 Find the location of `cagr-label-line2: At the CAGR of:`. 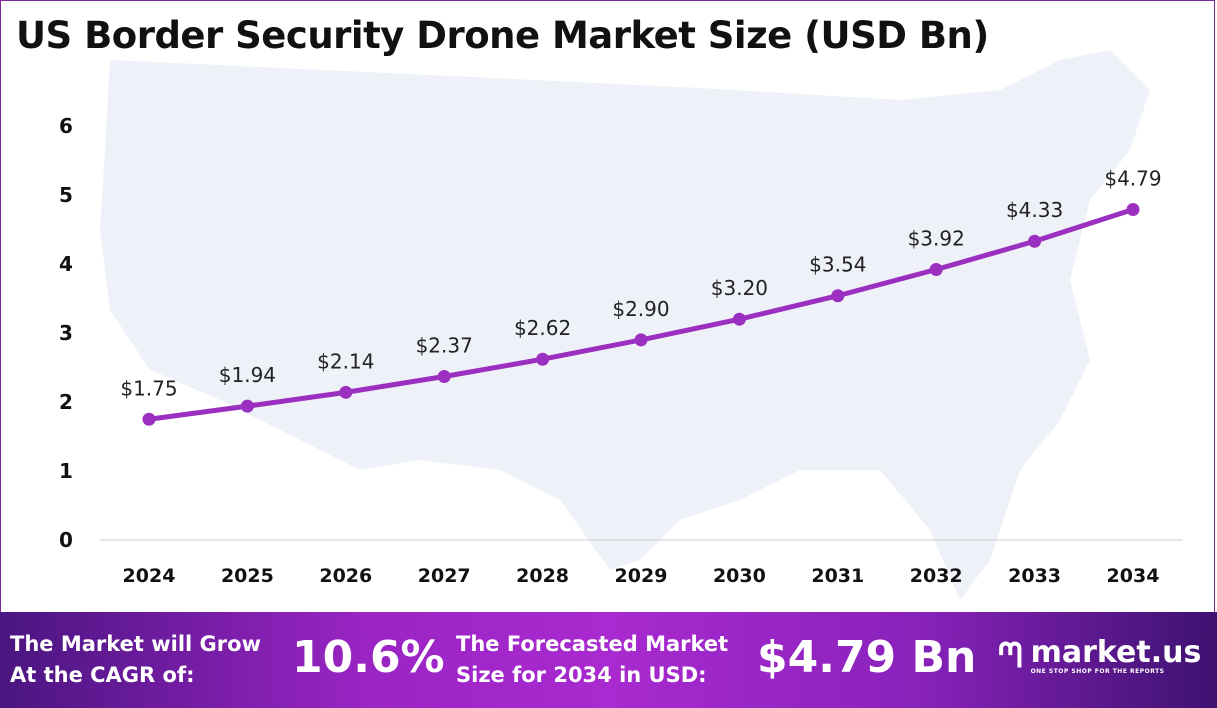

cagr-label-line2: At the CAGR of: is located at coordinates (102, 675).